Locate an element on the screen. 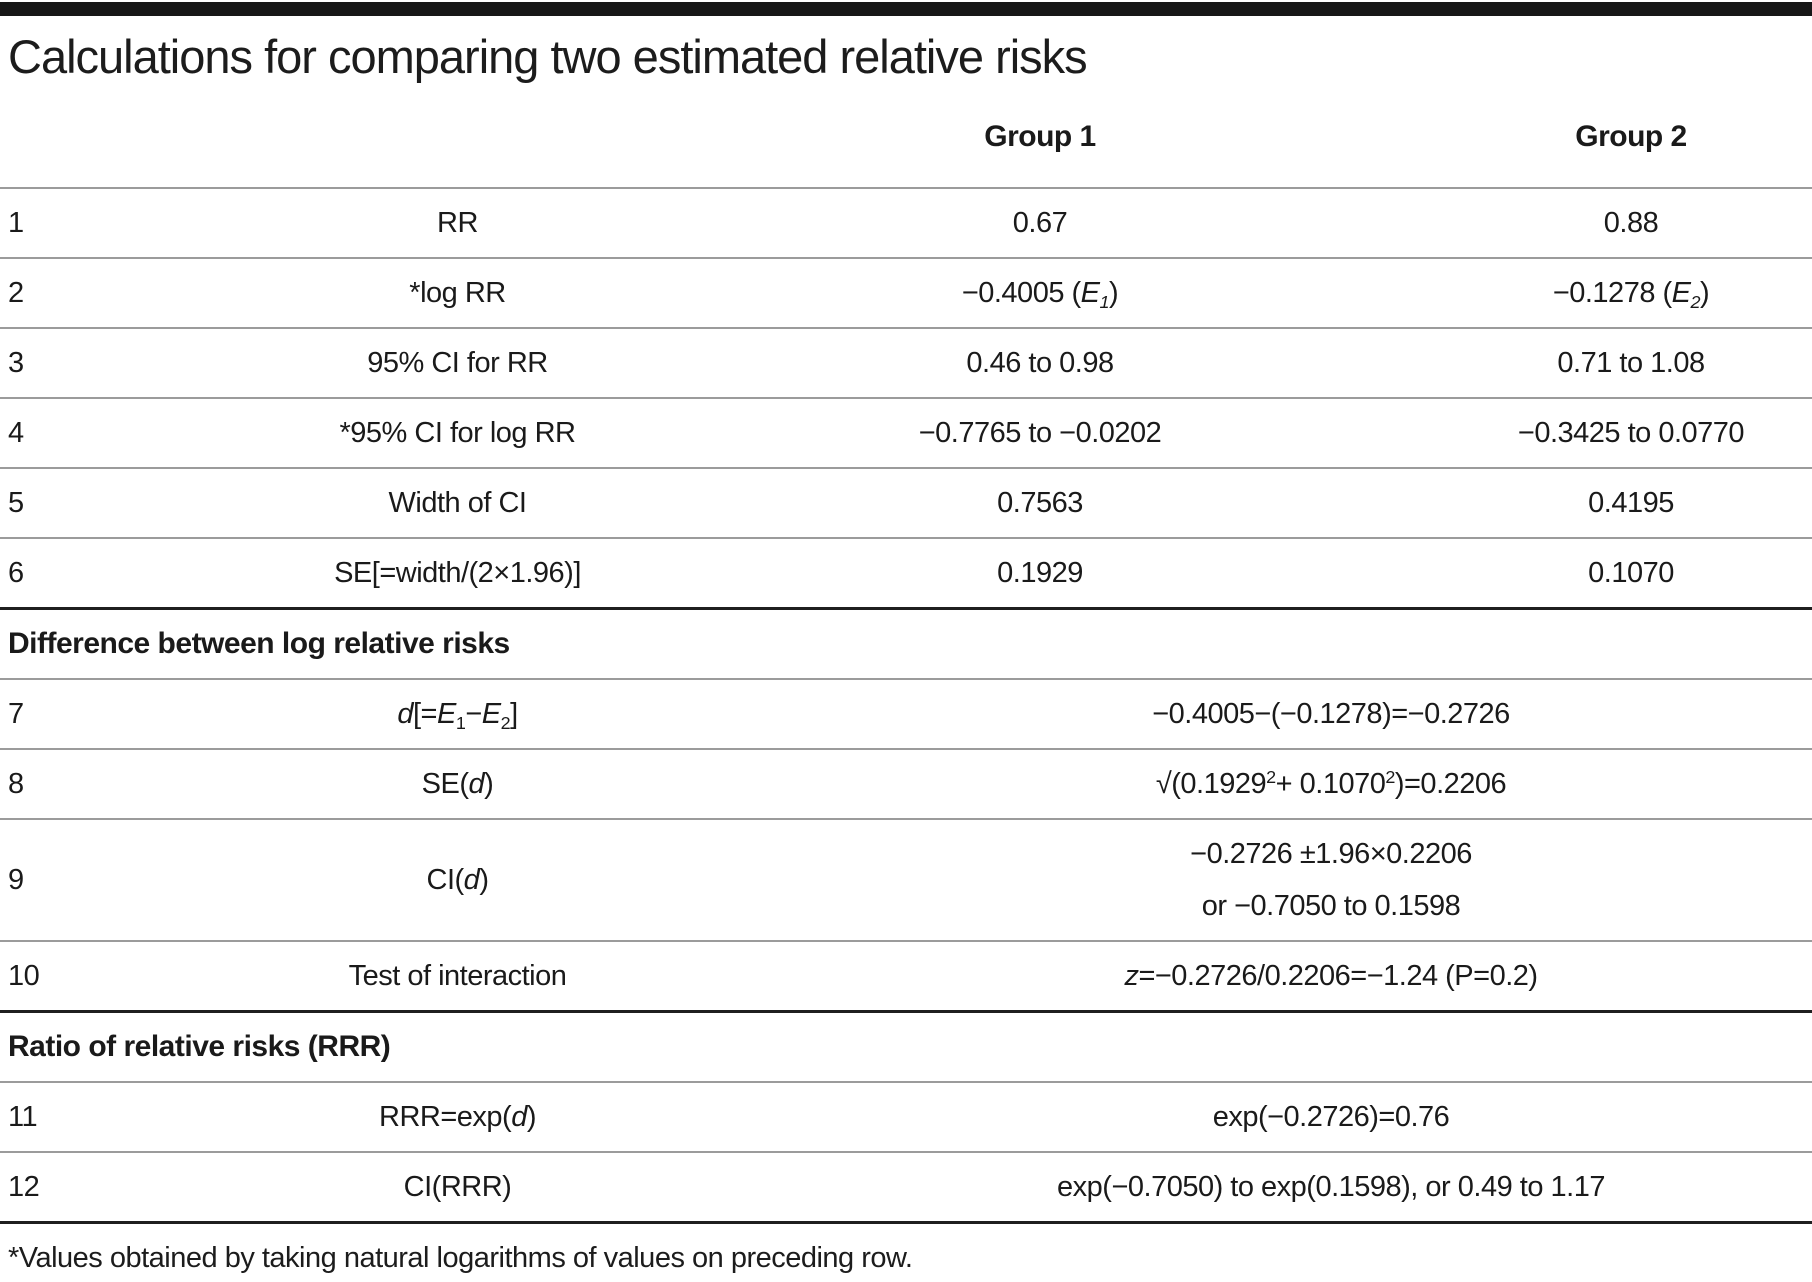 The image size is (1812, 1282). row-number: 2 is located at coordinates (16, 292).